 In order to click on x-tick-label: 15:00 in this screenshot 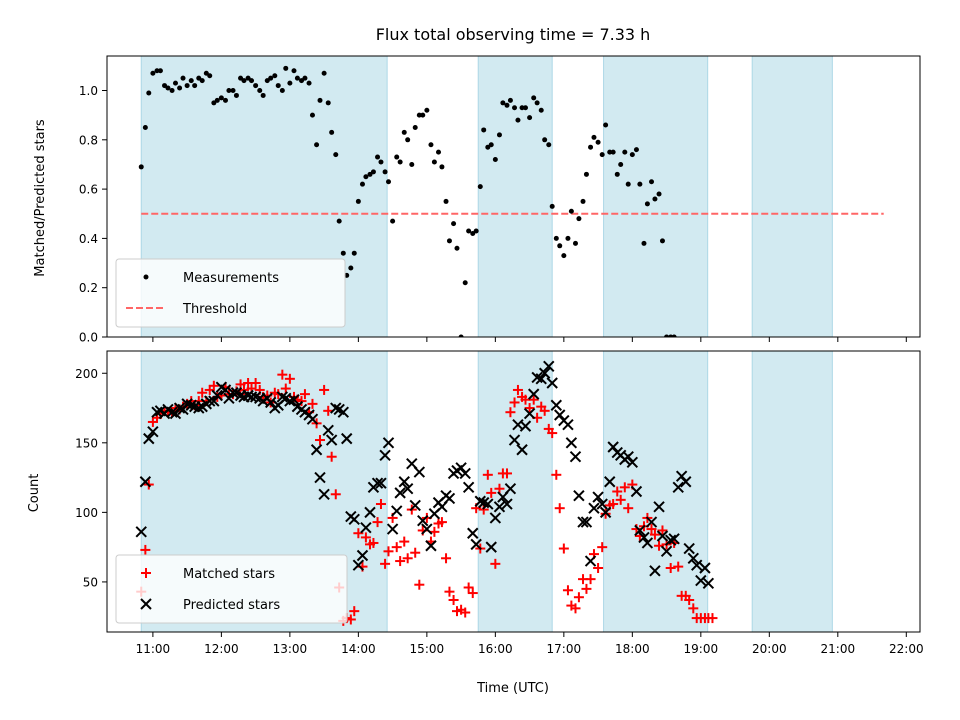, I will do `click(427, 649)`.